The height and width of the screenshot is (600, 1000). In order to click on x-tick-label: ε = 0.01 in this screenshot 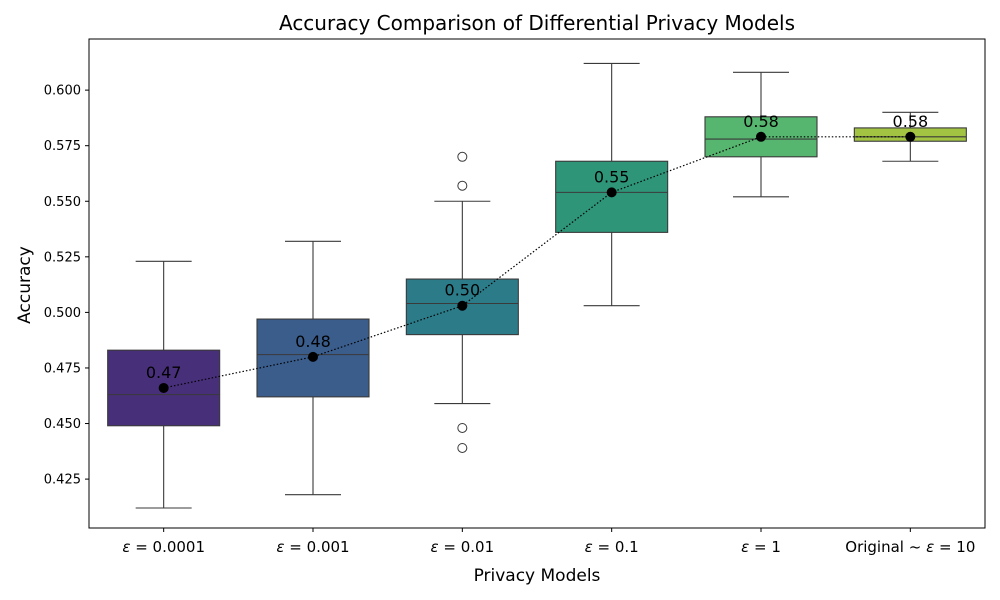, I will do `click(463, 547)`.